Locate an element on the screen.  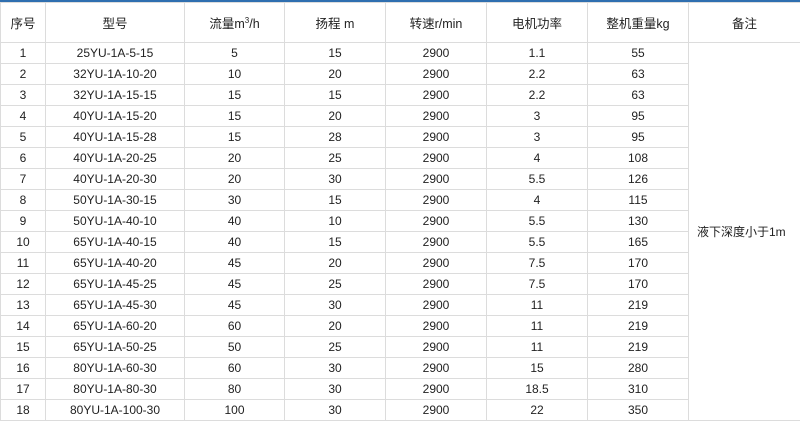
table-row: 17 80YU-1A-80-30 80 30 2900 18.5 310 is located at coordinates (400, 389).